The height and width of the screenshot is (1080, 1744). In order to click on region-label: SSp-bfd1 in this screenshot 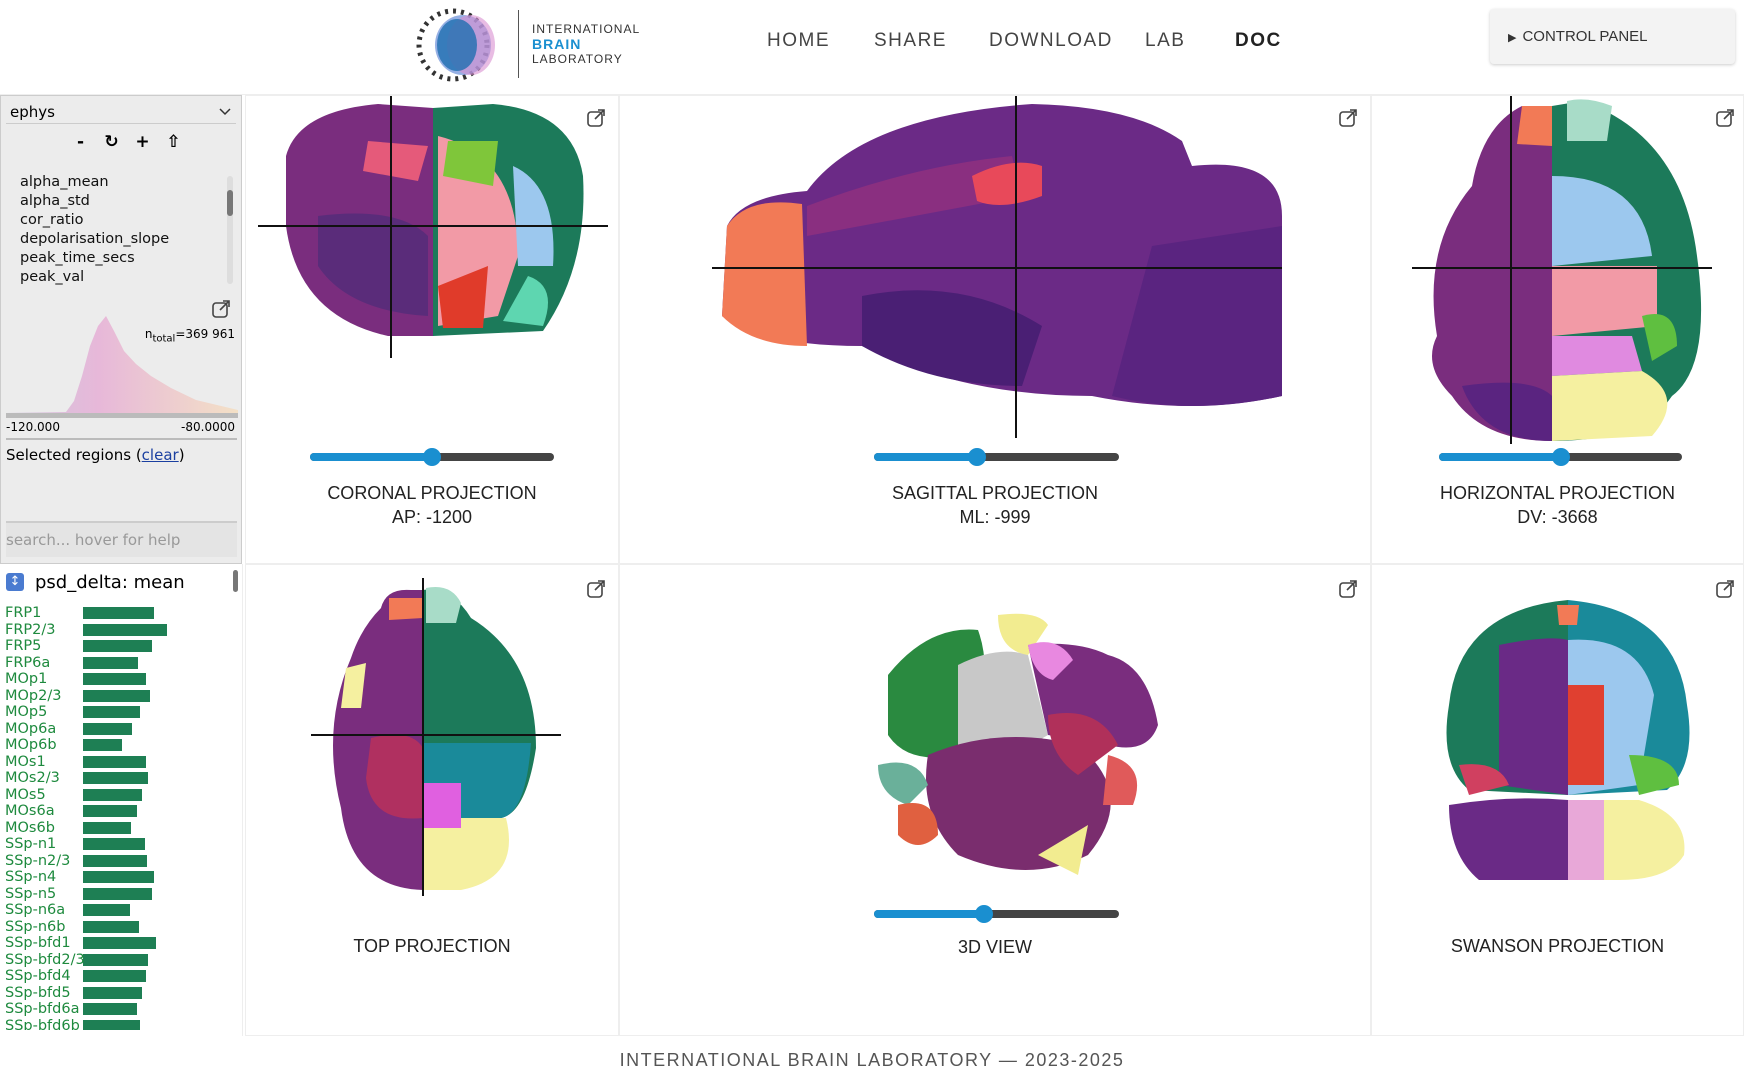, I will do `click(38, 943)`.